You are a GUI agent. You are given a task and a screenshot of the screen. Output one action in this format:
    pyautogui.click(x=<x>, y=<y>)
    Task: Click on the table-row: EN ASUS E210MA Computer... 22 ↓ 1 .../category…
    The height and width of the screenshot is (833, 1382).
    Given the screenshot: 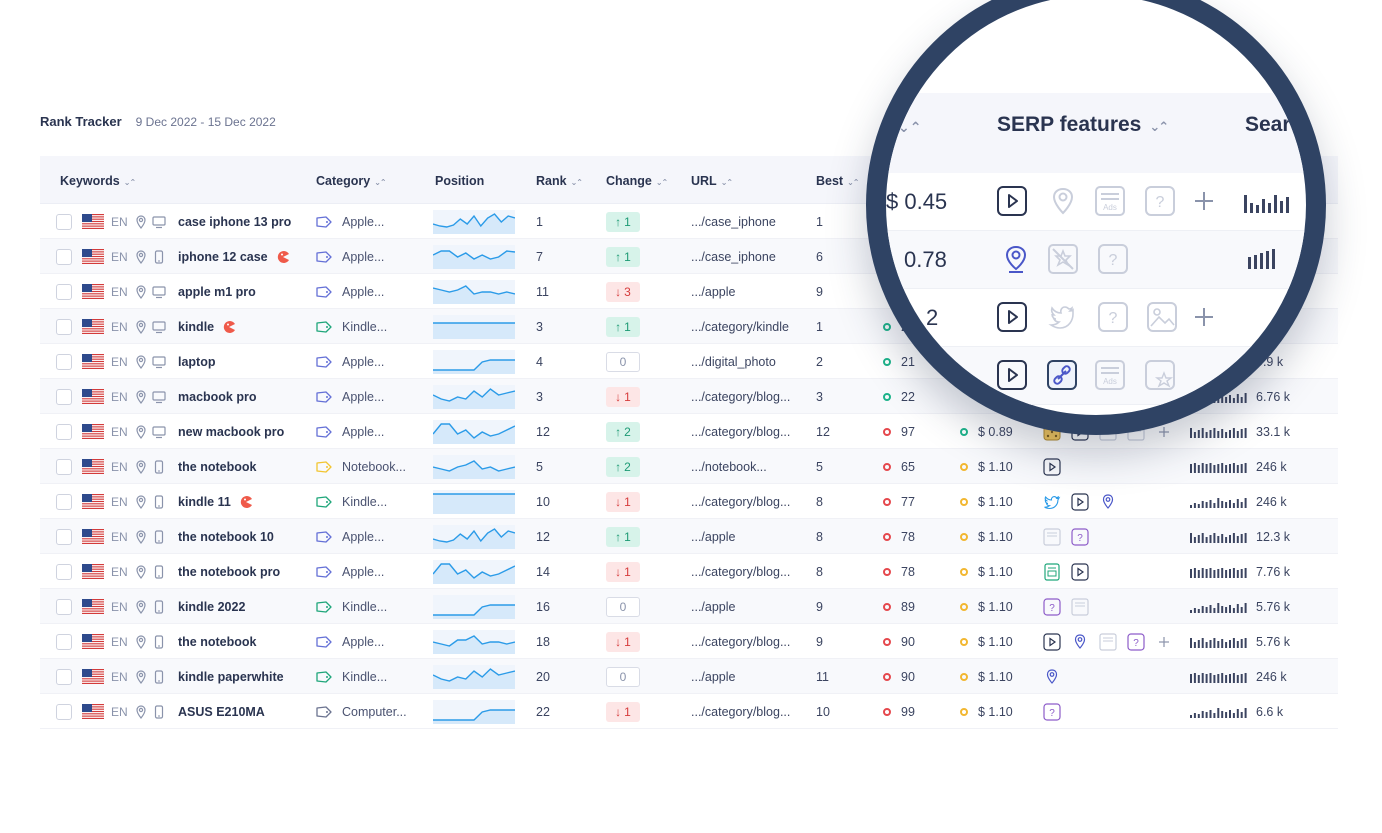 What is the action you would take?
    pyautogui.click(x=689, y=711)
    